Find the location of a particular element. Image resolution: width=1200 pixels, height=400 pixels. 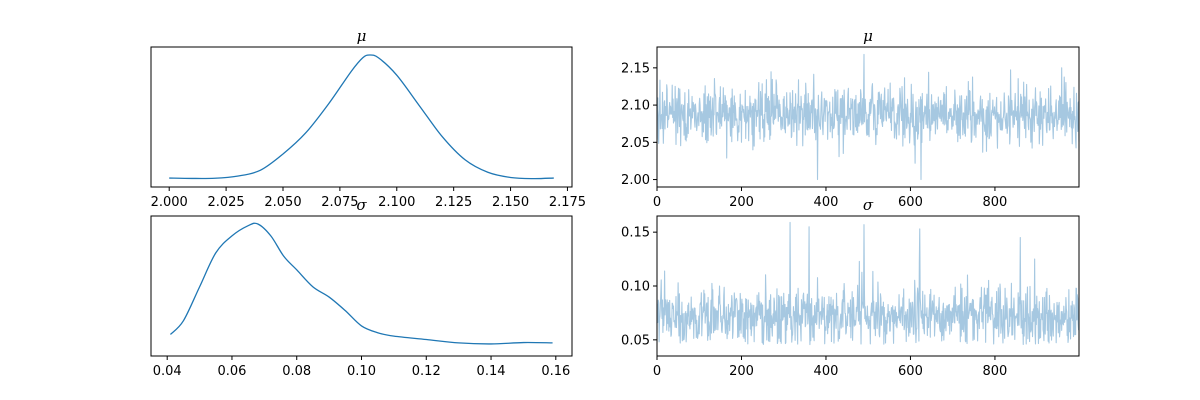

x-tick-label: 2.175 is located at coordinates (567, 202).